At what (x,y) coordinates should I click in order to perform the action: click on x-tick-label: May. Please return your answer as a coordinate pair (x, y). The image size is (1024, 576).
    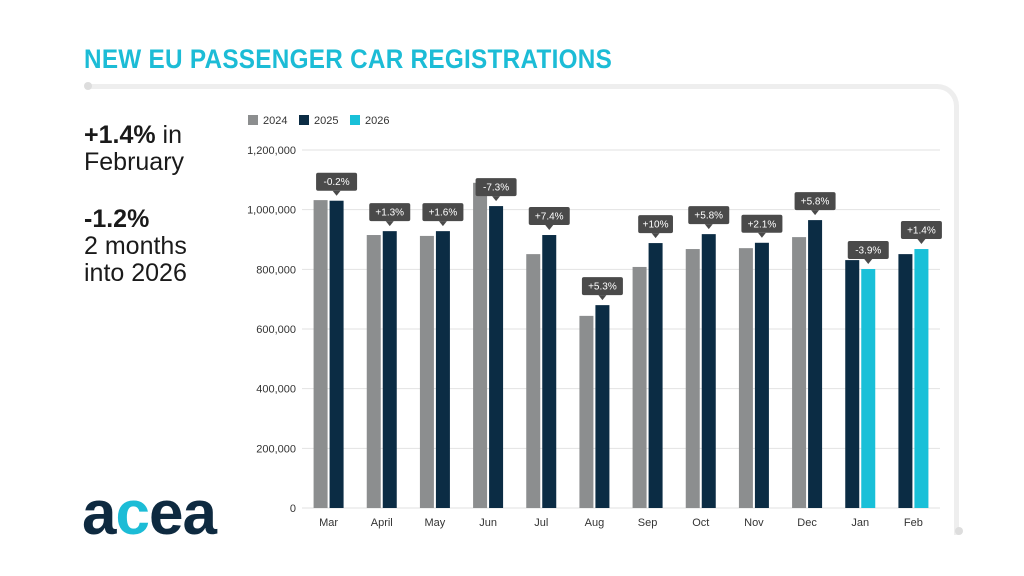
    Looking at the image, I should click on (435, 523).